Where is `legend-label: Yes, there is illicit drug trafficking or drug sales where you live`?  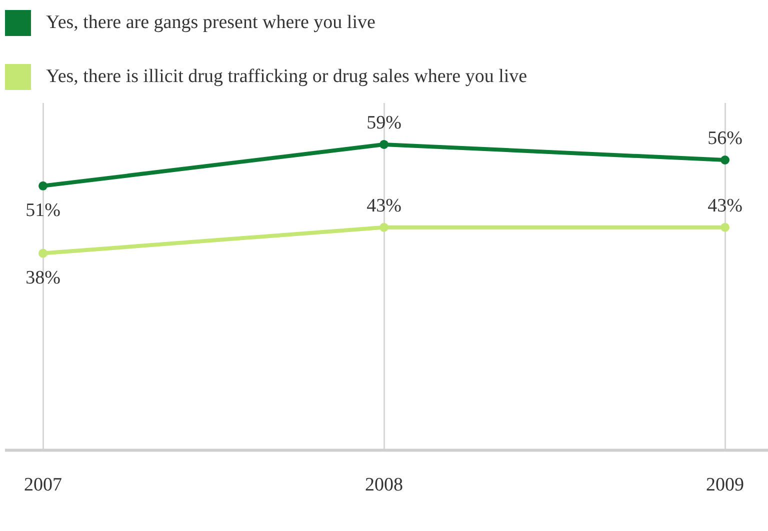
legend-label: Yes, there is illicit drug trafficking or drug sales where you live is located at coordinates (287, 77).